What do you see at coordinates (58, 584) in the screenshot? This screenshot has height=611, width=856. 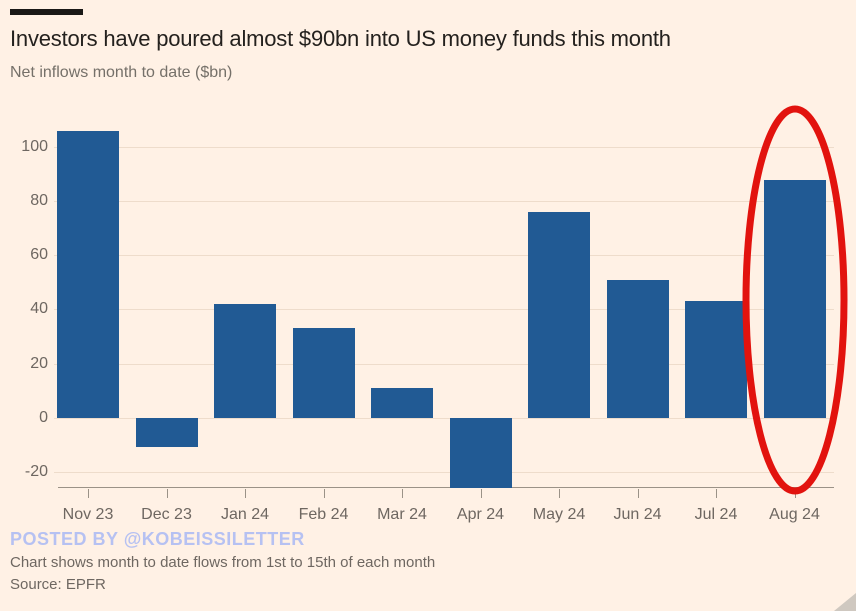 I see `source-label: Source: EPFR` at bounding box center [58, 584].